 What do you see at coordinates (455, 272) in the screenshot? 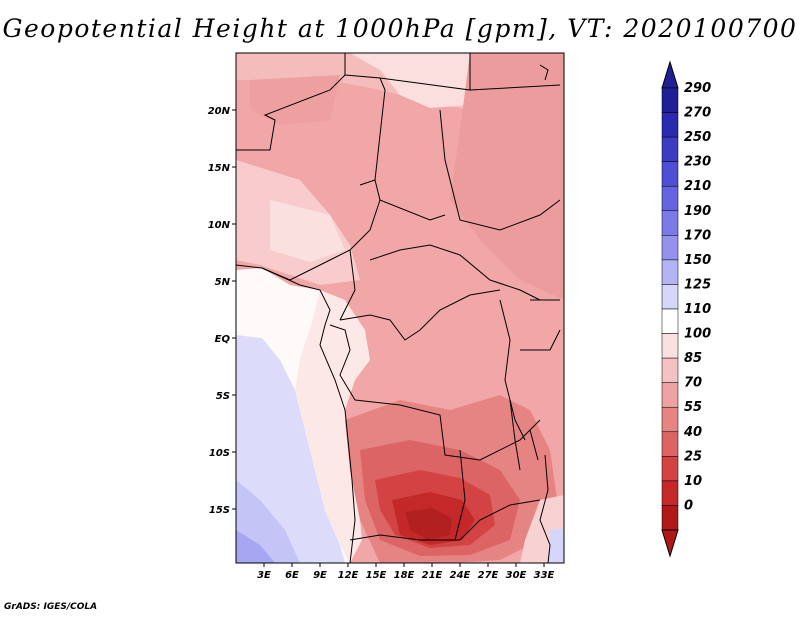
I see `border-car` at bounding box center [455, 272].